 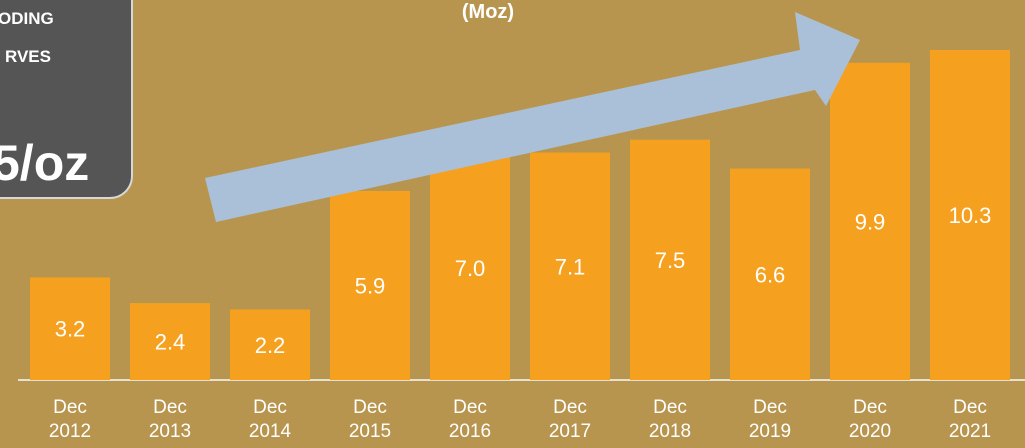 I want to click on value-label: 9.9, so click(x=870, y=221).